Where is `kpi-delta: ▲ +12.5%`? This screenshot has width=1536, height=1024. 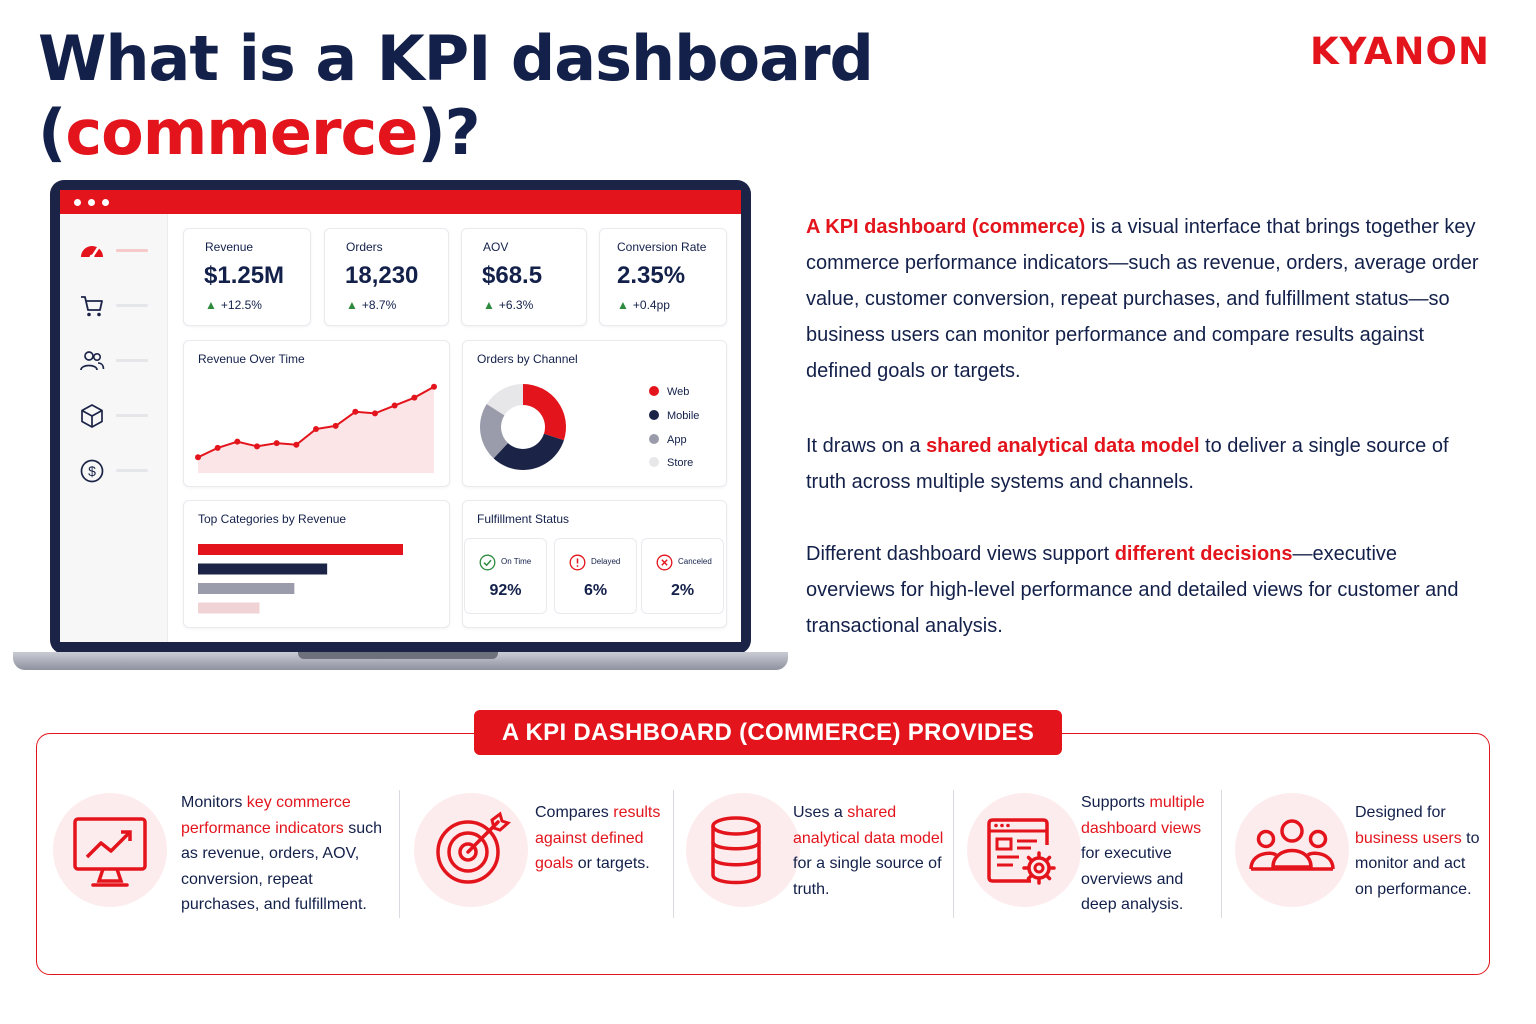 kpi-delta: ▲ +12.5% is located at coordinates (233, 305).